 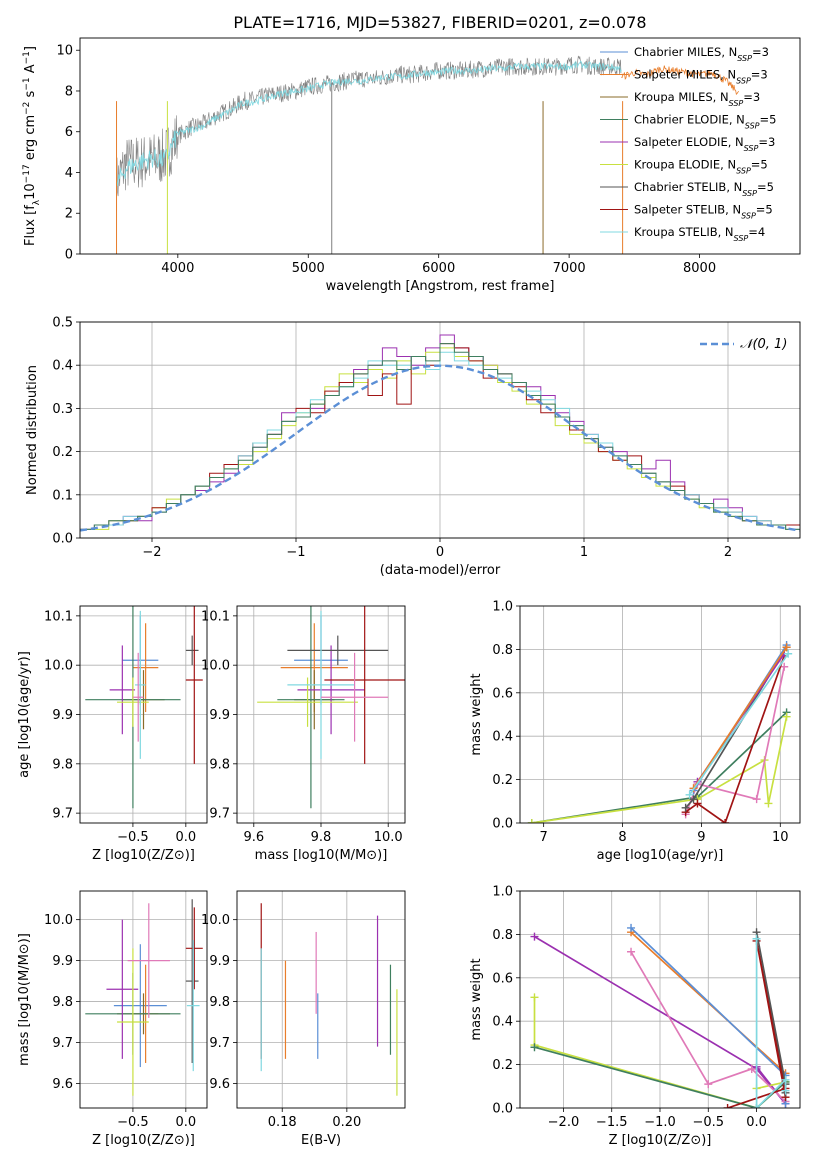 I want to click on x-tick-label: 0.18, so click(x=282, y=1122).